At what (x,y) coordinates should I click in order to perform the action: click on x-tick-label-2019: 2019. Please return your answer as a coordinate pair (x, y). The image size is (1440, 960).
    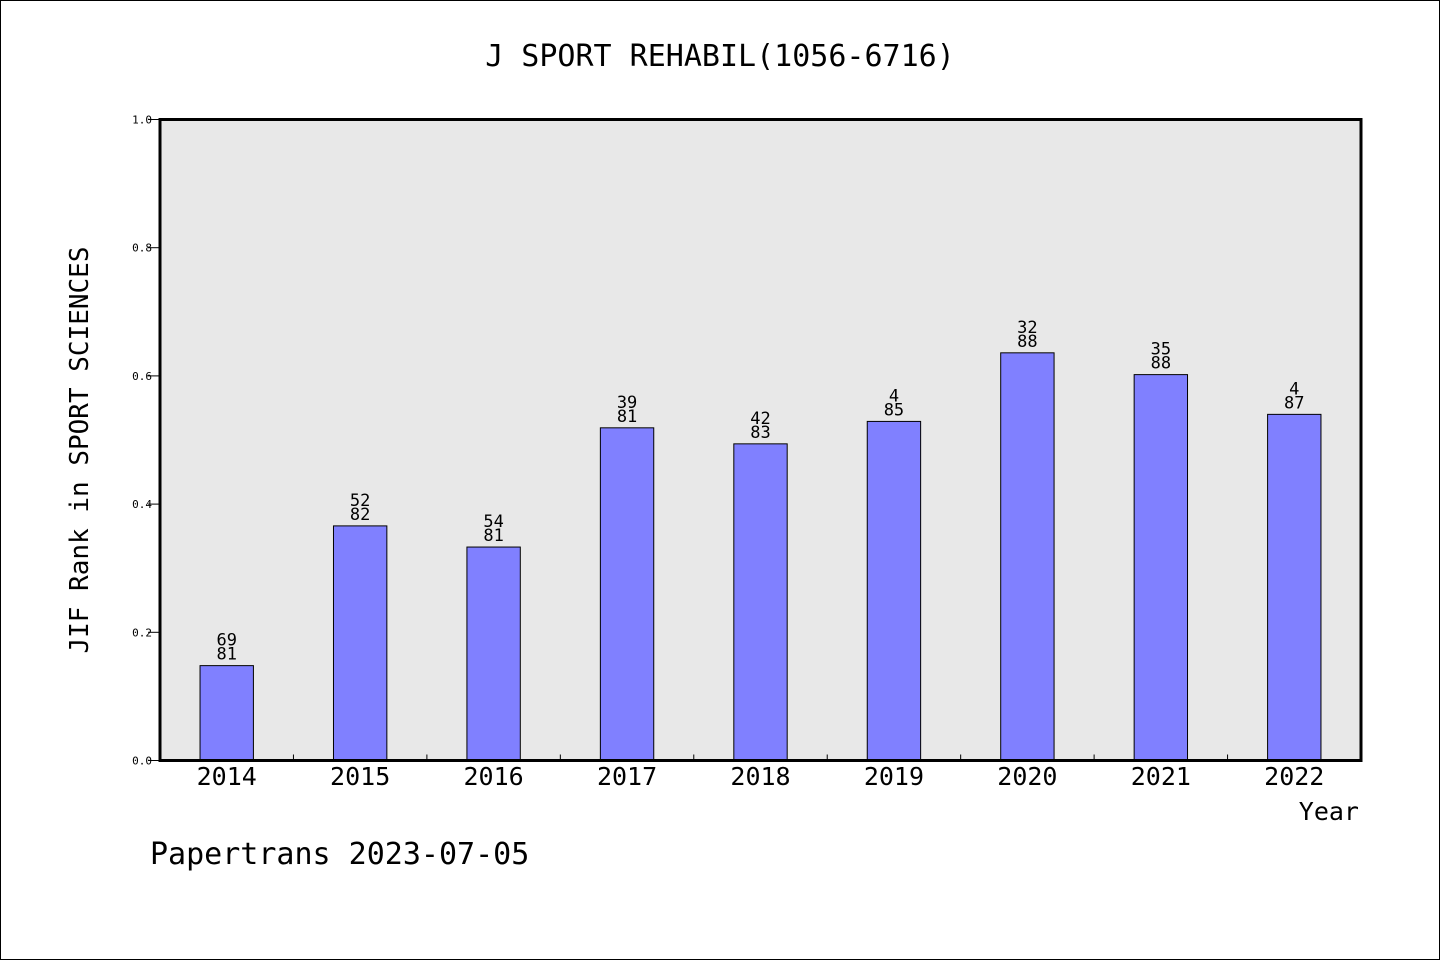
    Looking at the image, I should click on (894, 776).